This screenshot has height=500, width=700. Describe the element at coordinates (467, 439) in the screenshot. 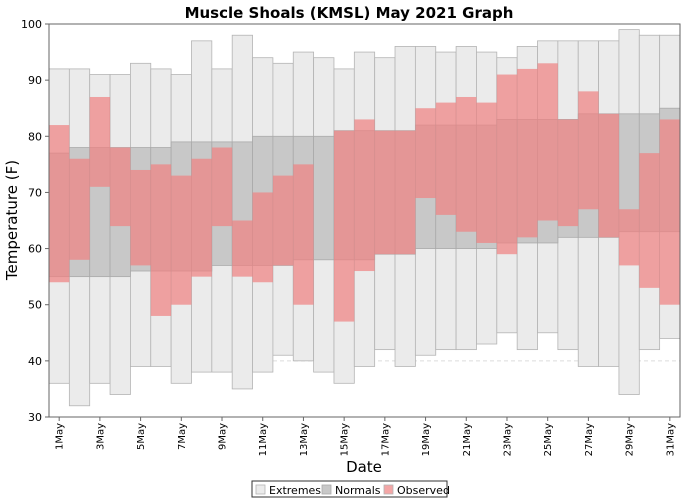

I see `x-tick-label: 21May` at that location.